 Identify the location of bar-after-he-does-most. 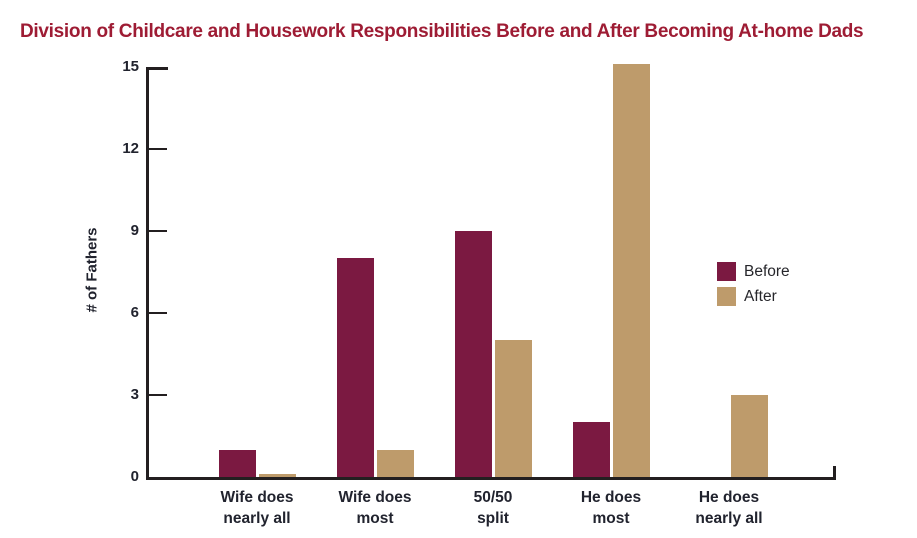
(631, 270).